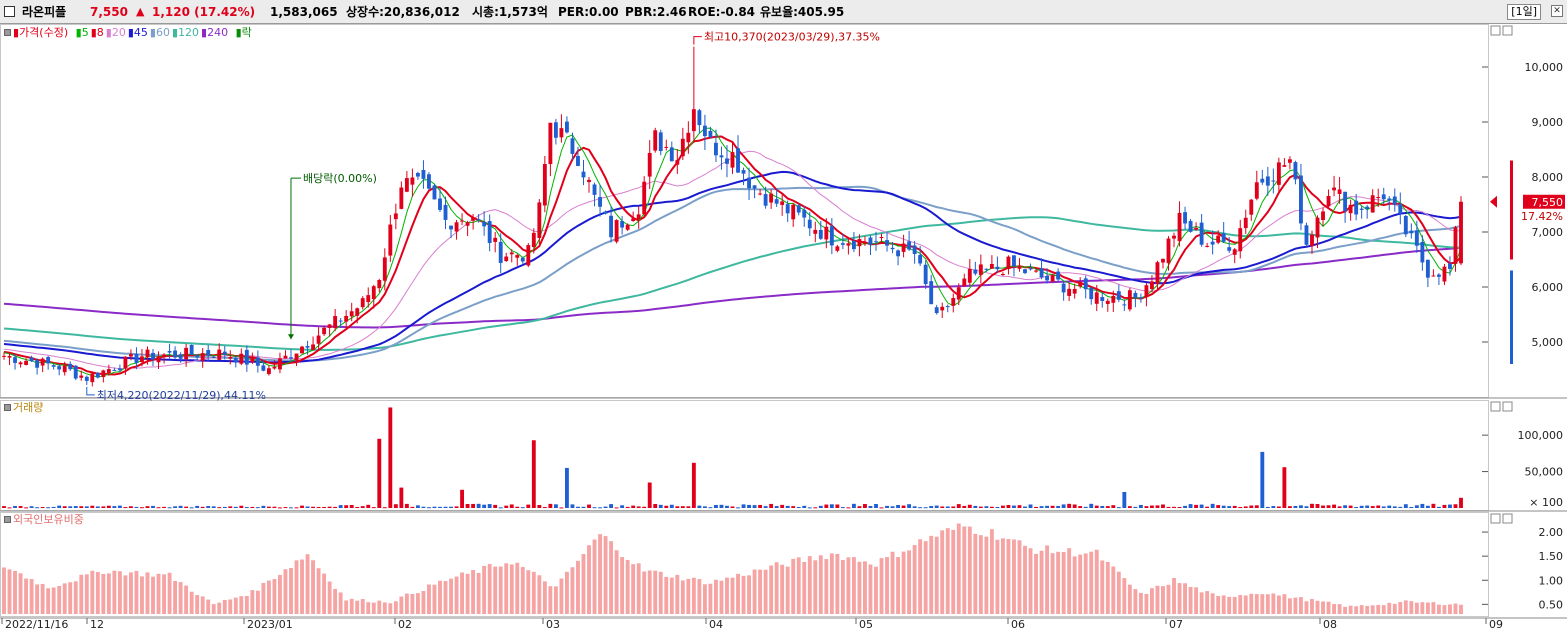 This screenshot has height=630, width=1567. What do you see at coordinates (137, 32) in the screenshot?
I see `legend-ma-45: ▮45` at bounding box center [137, 32].